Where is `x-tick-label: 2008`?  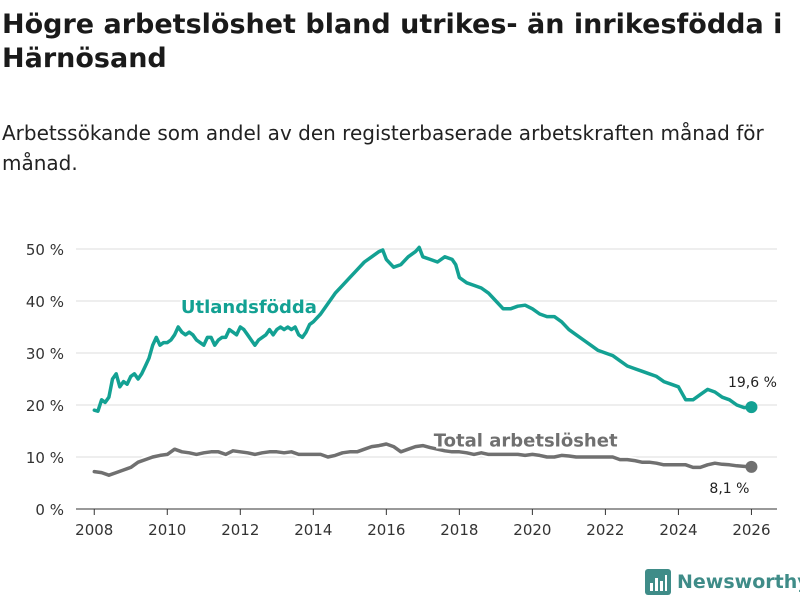
x-tick-label: 2008 is located at coordinates (94, 530).